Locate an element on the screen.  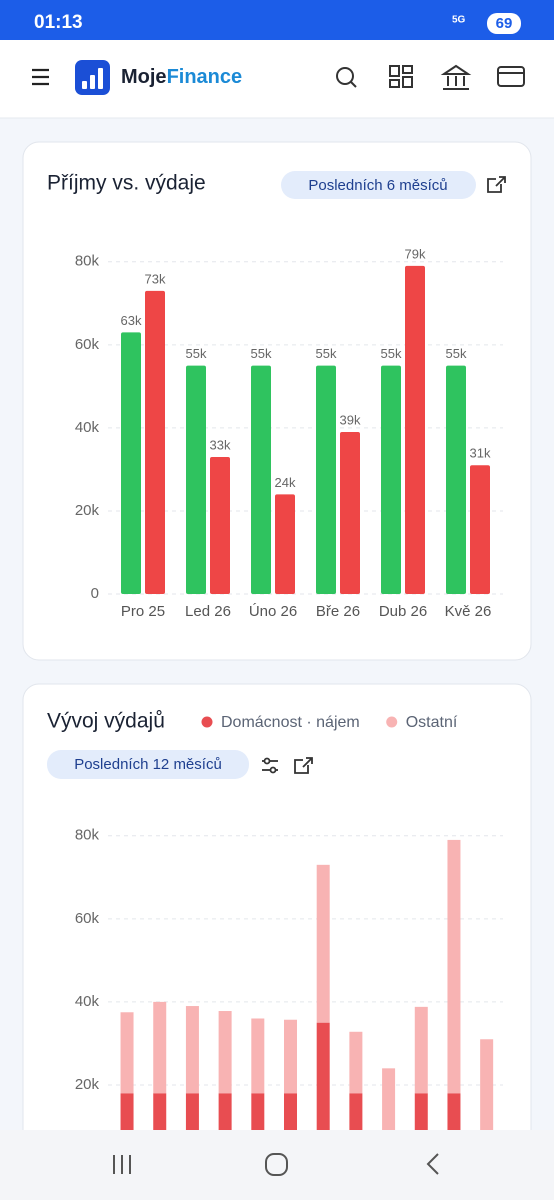
value-label: 73k is located at coordinates (155, 278).